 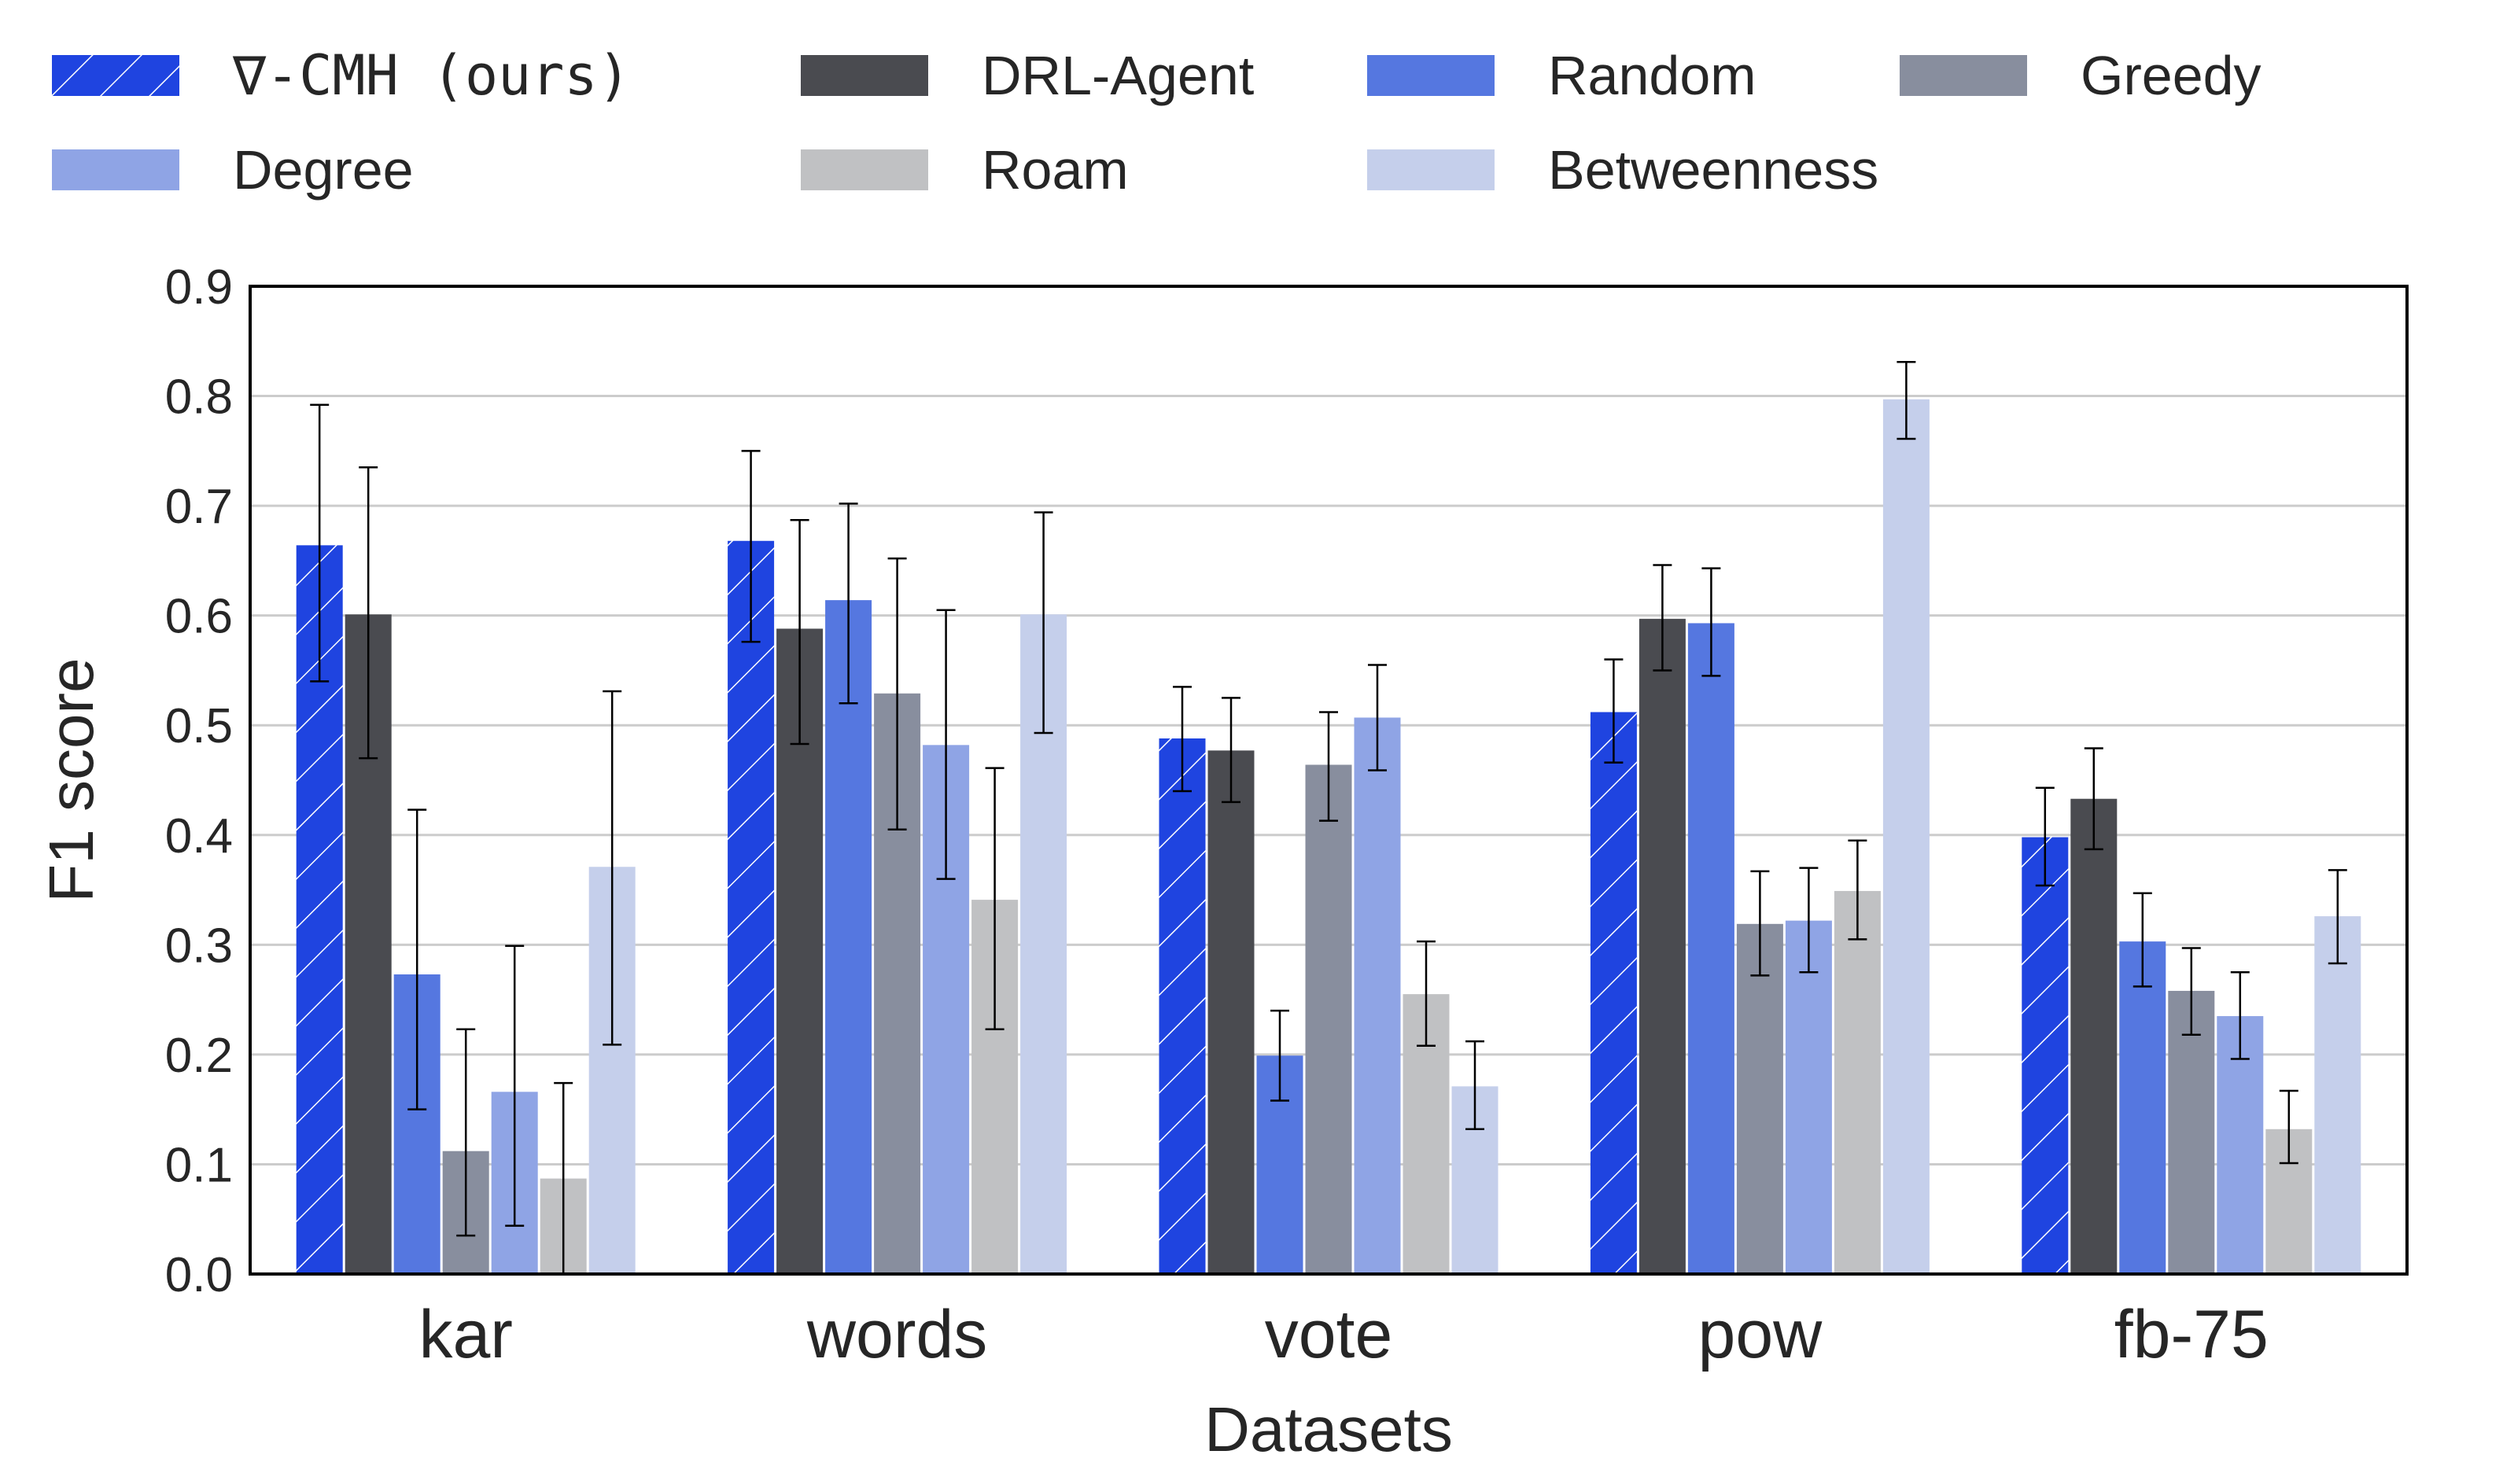 What do you see at coordinates (199, 781) in the screenshot?
I see `y-axis-ticks: 0.0 0.1 0.2 0.3 0.4 0.5 0.6 0.7 0.8 0.9` at bounding box center [199, 781].